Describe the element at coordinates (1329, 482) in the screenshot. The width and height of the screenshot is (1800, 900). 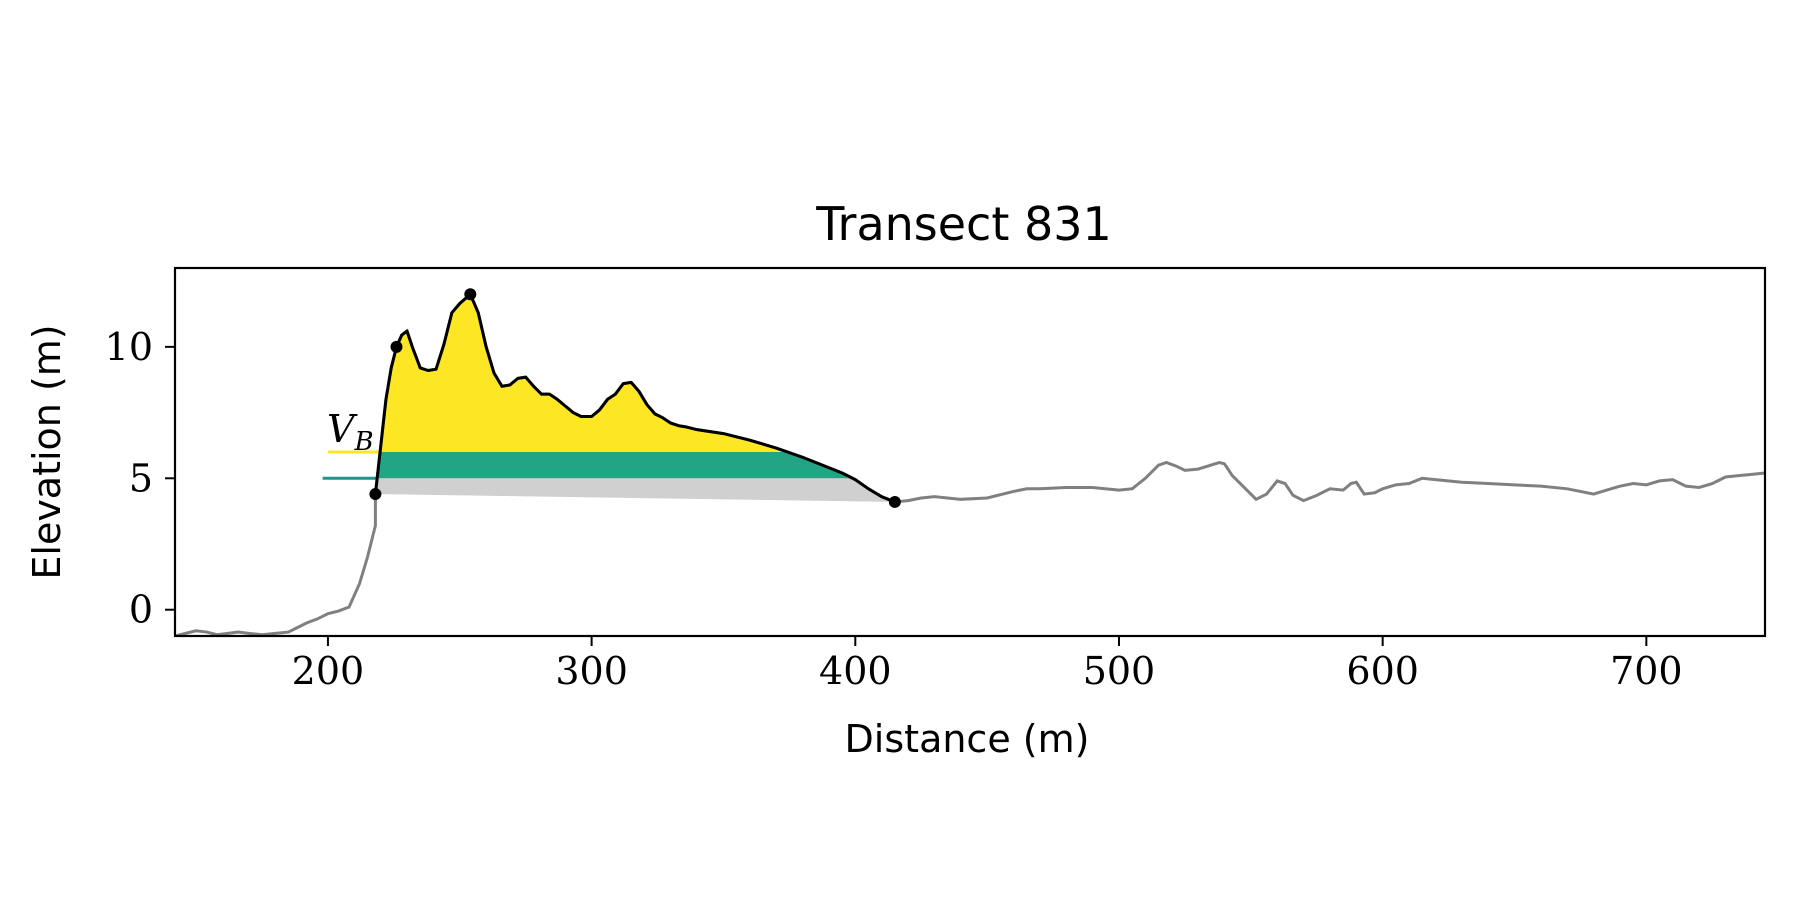
I see `profile-line-landward` at that location.